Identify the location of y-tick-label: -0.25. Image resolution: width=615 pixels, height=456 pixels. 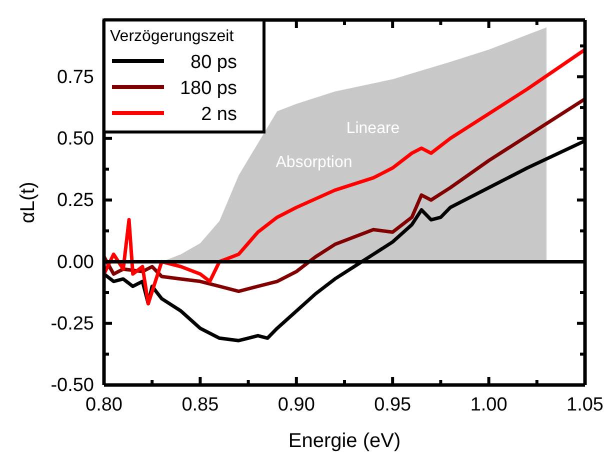
(72, 323).